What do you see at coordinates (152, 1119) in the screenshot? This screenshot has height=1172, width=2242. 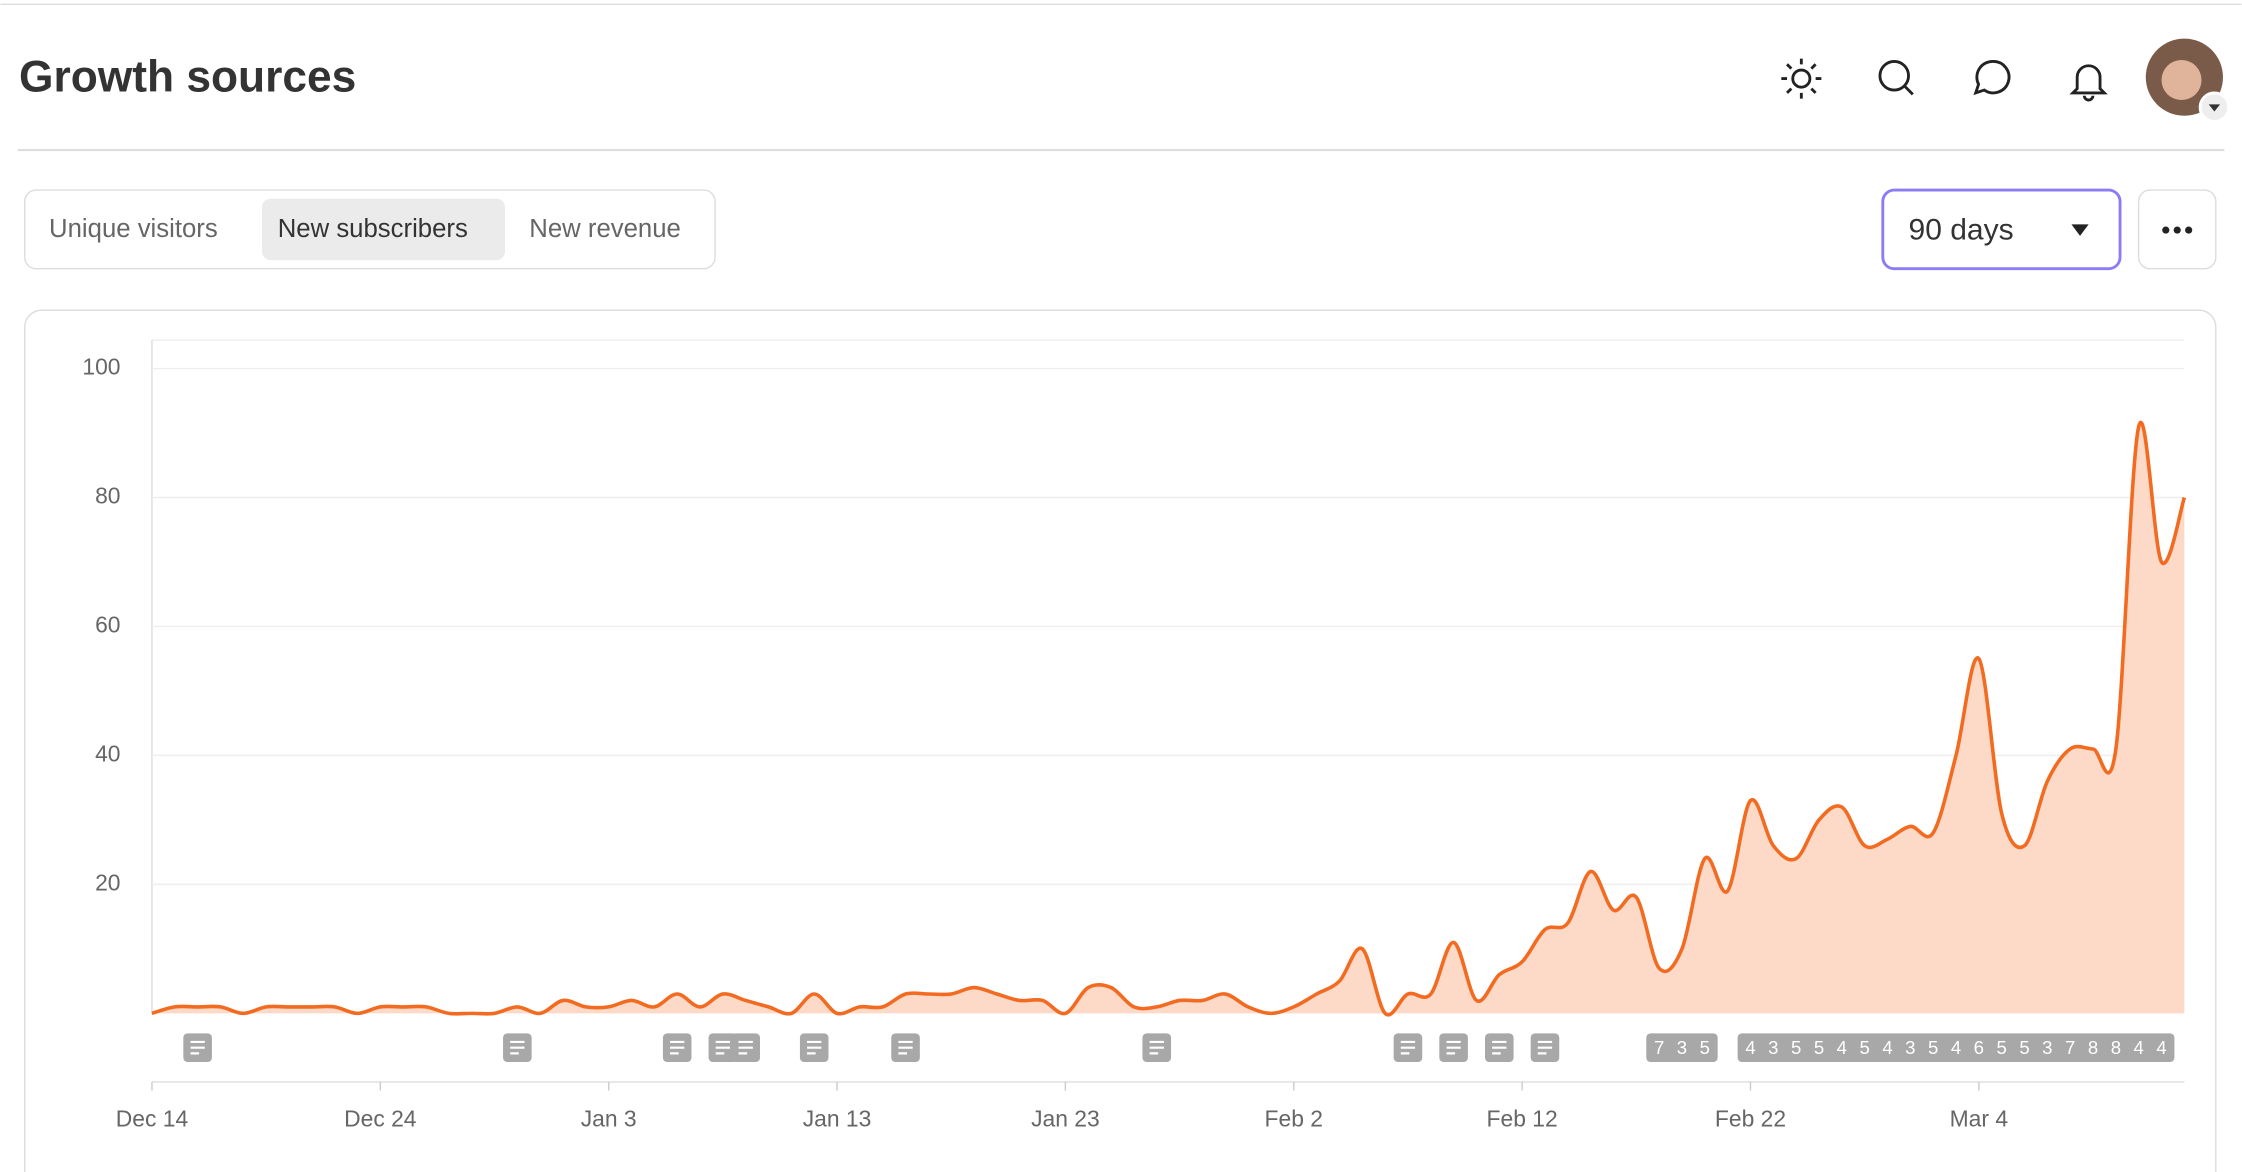 I see `x-tick-label: Dec 14` at bounding box center [152, 1119].